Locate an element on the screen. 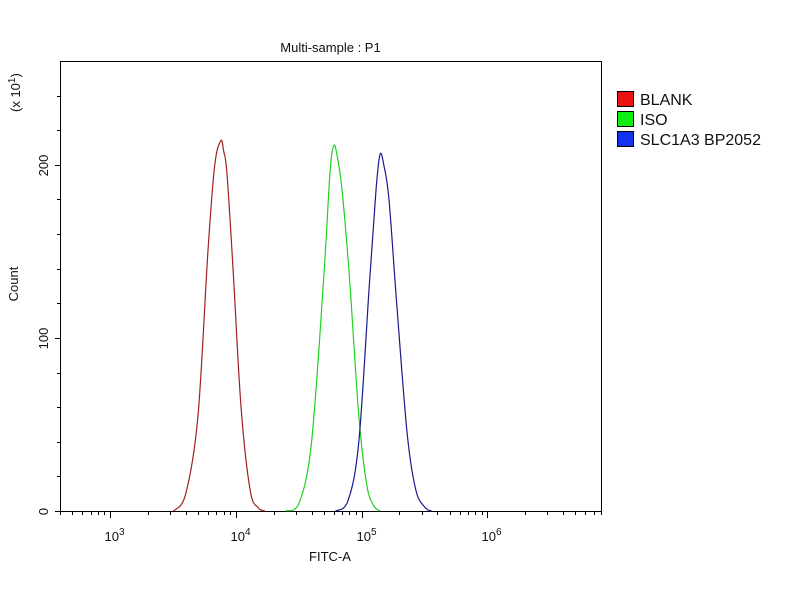  y-axis: 0 100 200 is located at coordinates (48, 305).